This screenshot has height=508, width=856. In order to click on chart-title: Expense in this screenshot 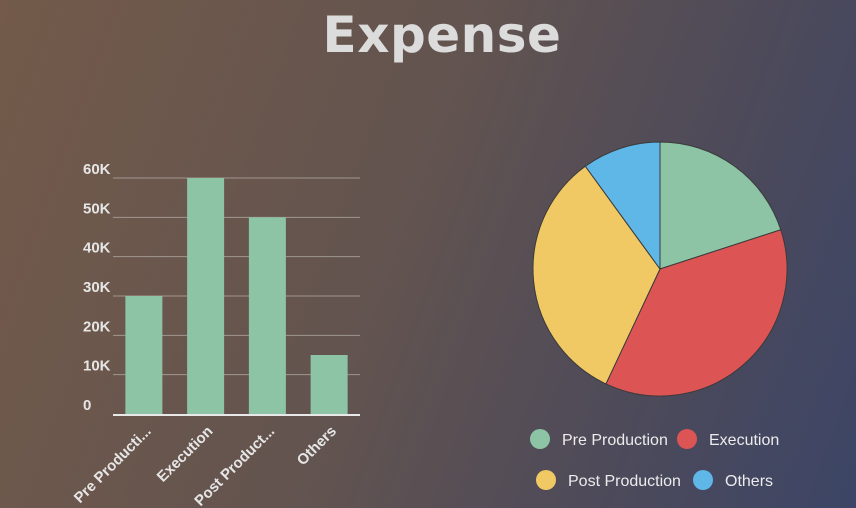, I will do `click(442, 35)`.